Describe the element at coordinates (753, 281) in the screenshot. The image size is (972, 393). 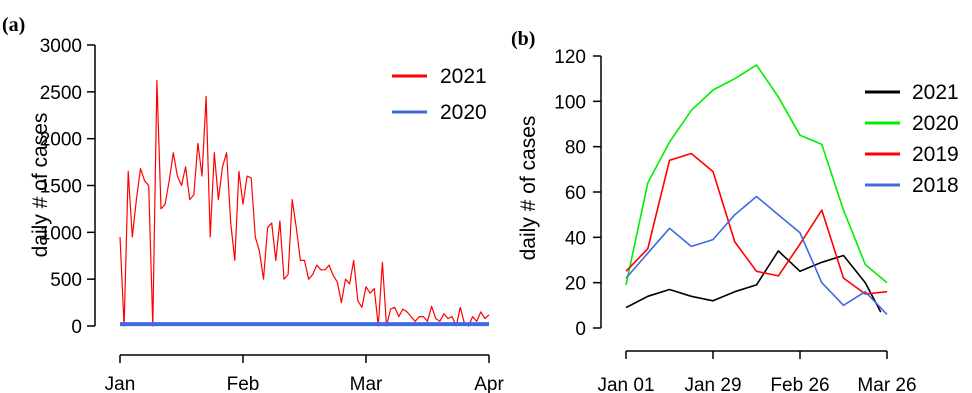
I see `series-line-2021` at that location.